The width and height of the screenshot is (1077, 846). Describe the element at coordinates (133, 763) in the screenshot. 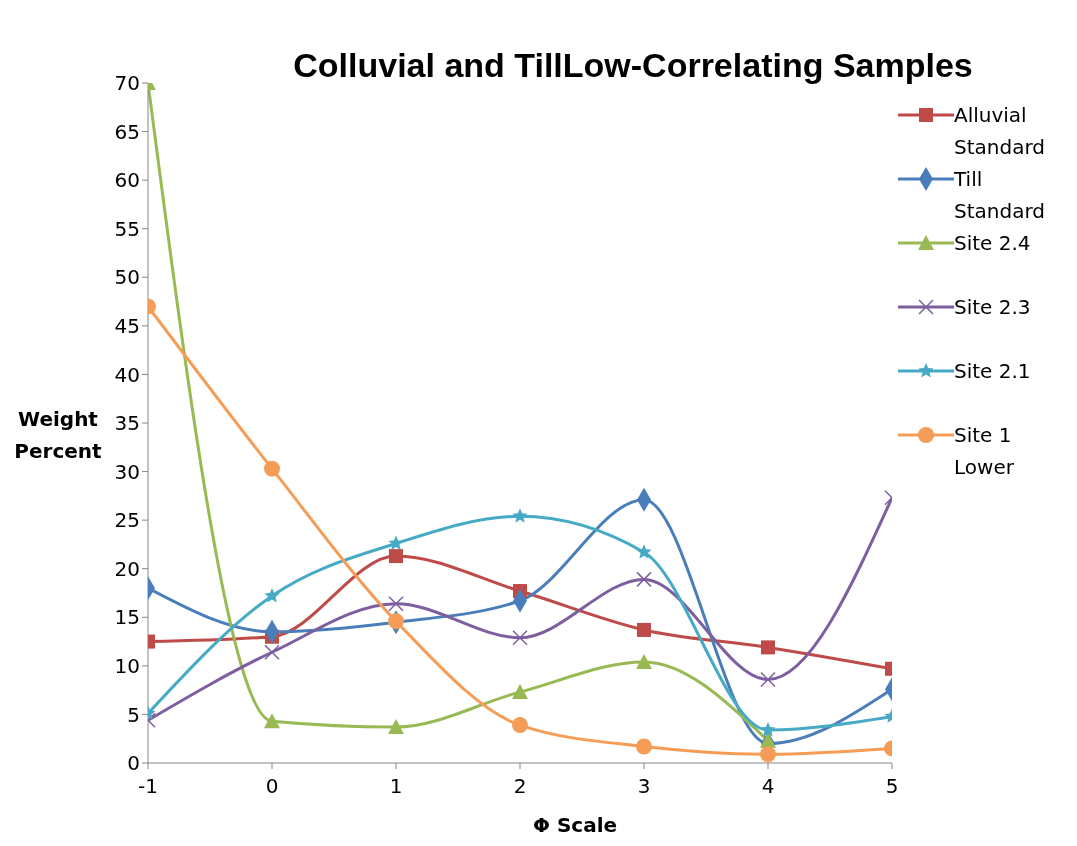

I see `y-tick-label: 0` at that location.